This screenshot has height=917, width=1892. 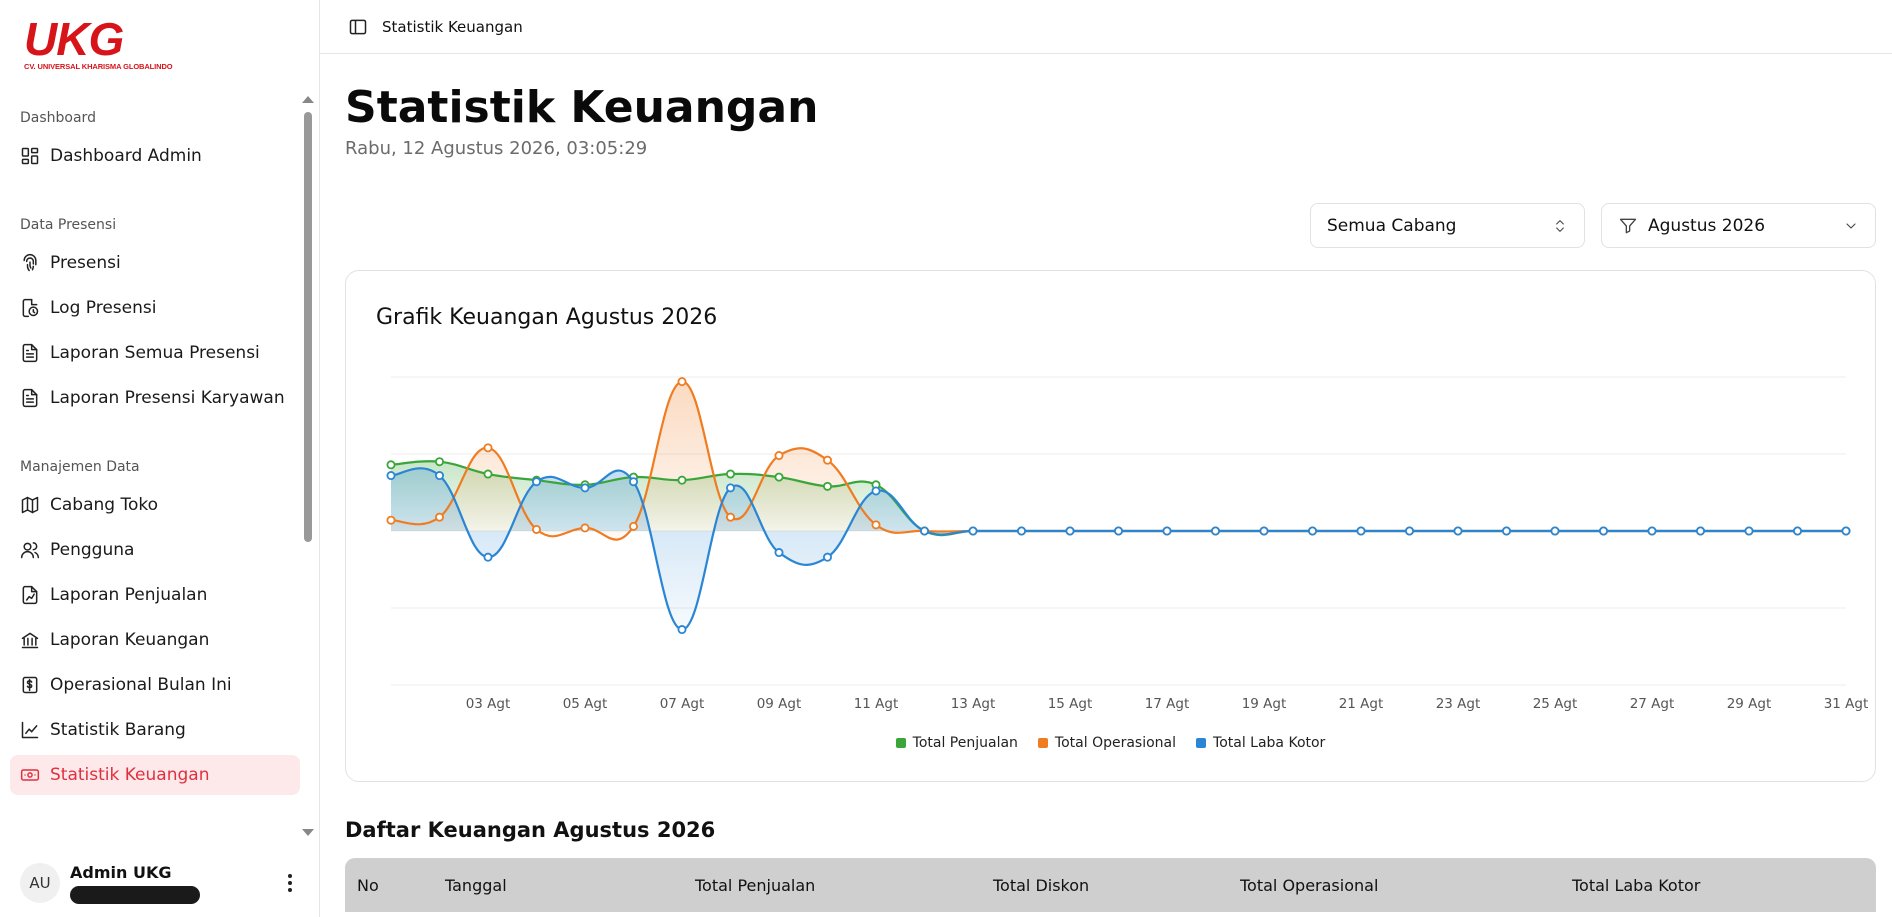 I want to click on legend-label: Total Laba Kotor, so click(x=1269, y=743).